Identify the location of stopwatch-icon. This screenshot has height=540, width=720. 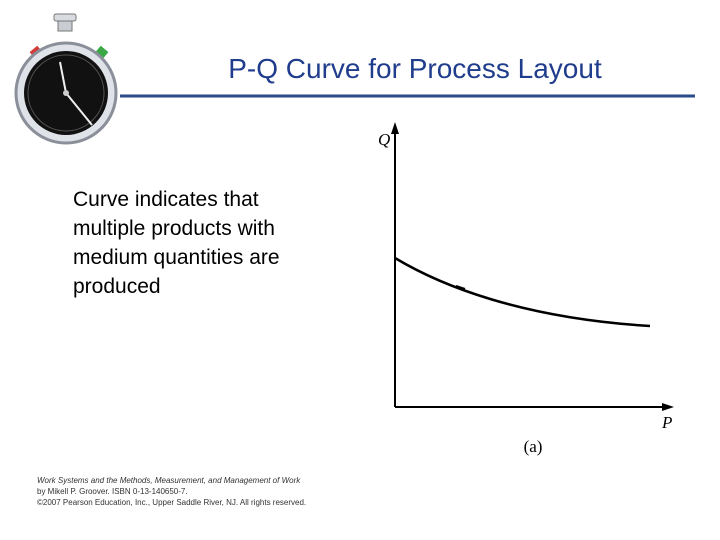
(66, 79).